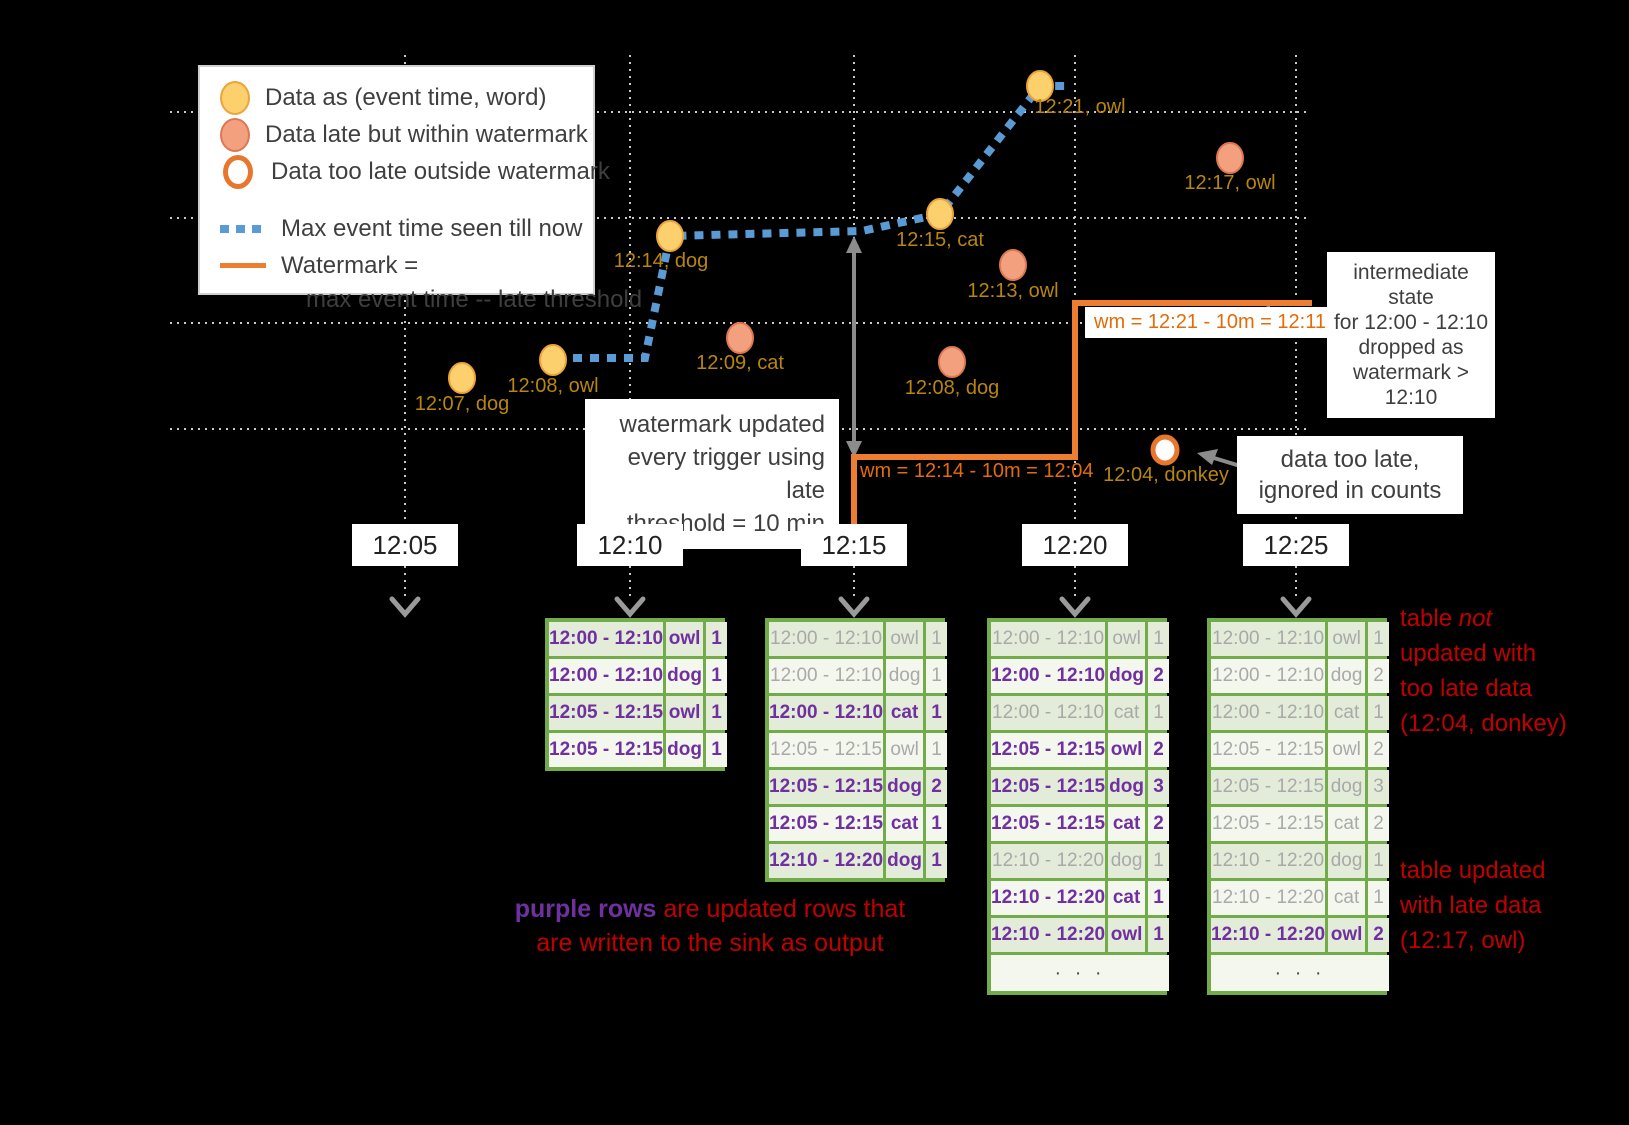 The image size is (1629, 1125). Describe the element at coordinates (1081, 423) in the screenshot. I see `watermark-line` at that location.